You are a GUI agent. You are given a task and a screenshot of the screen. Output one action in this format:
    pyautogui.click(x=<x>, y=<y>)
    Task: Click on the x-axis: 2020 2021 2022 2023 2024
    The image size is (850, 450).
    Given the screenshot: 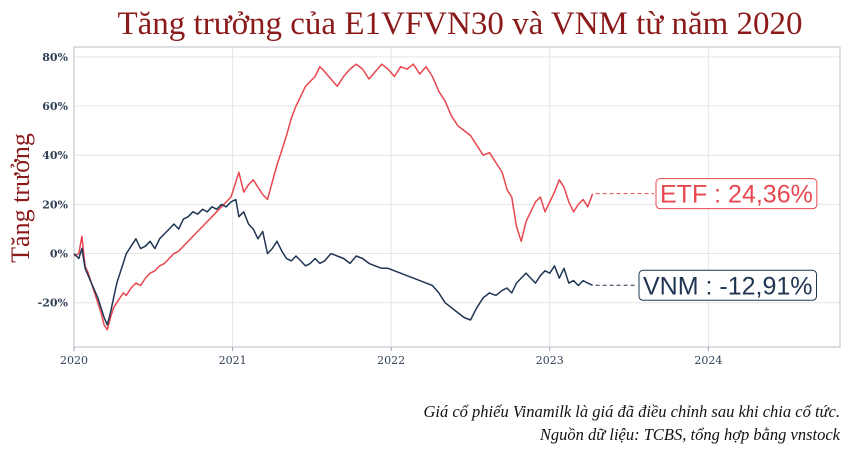 What is the action you would take?
    pyautogui.click(x=391, y=357)
    